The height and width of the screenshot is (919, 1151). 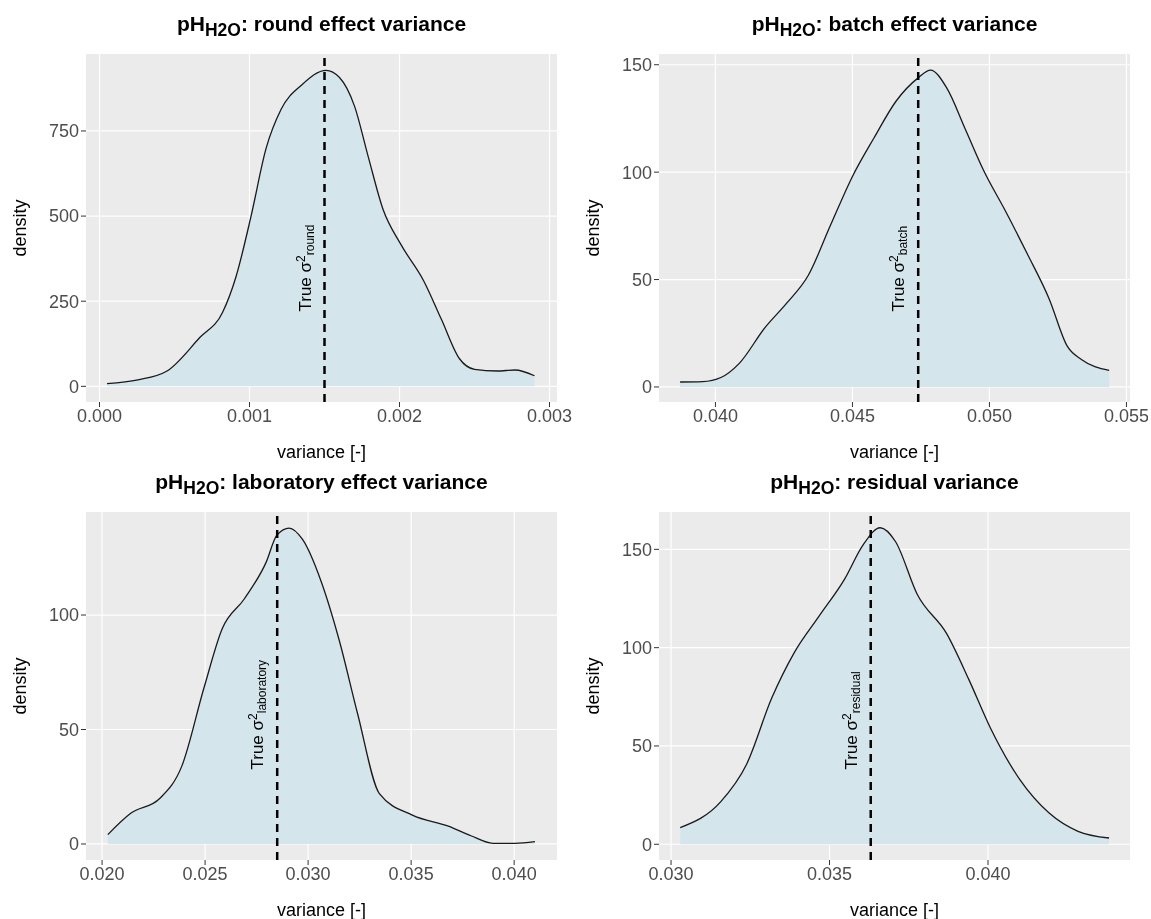 What do you see at coordinates (102, 873) in the screenshot?
I see `x-tick-label: 0.020` at bounding box center [102, 873].